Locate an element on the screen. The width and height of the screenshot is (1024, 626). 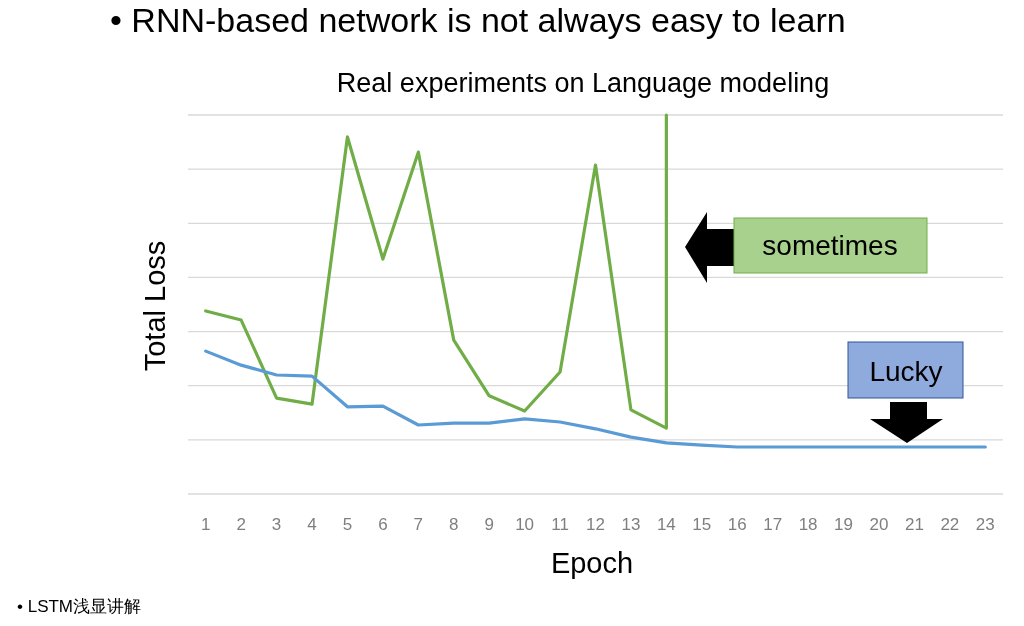
annotation: sometimes is located at coordinates (830, 245).